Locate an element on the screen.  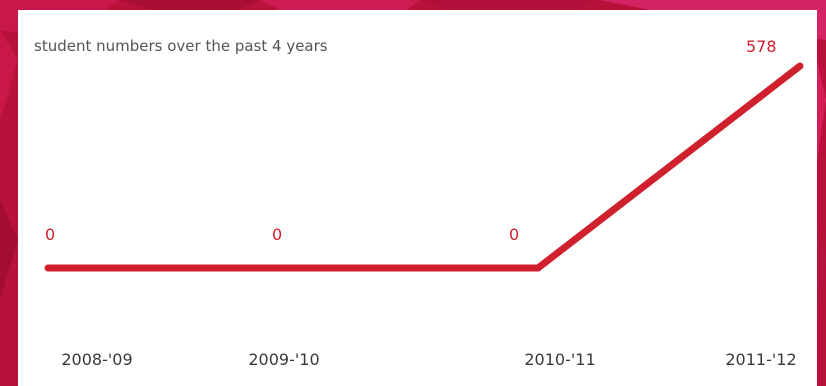
chart-title: student numbers over the past 4 years is located at coordinates (181, 46).